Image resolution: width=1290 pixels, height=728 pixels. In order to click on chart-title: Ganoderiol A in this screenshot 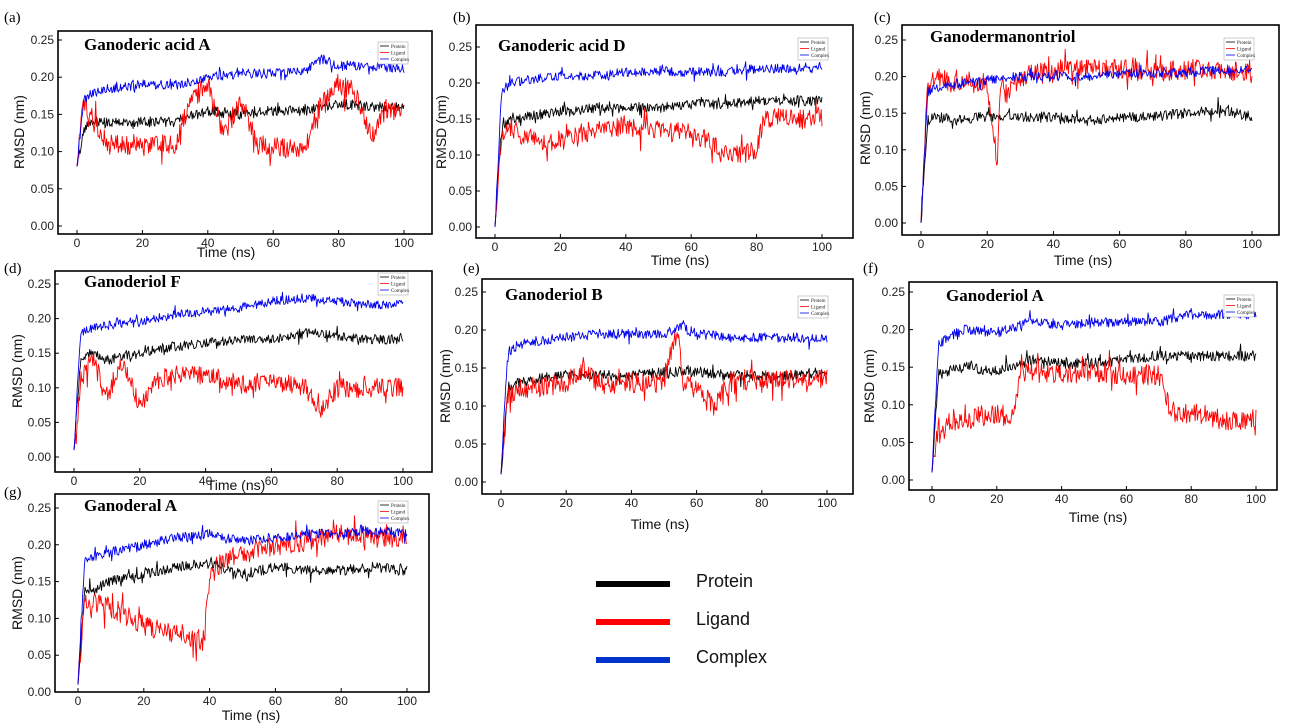, I will do `click(995, 295)`.